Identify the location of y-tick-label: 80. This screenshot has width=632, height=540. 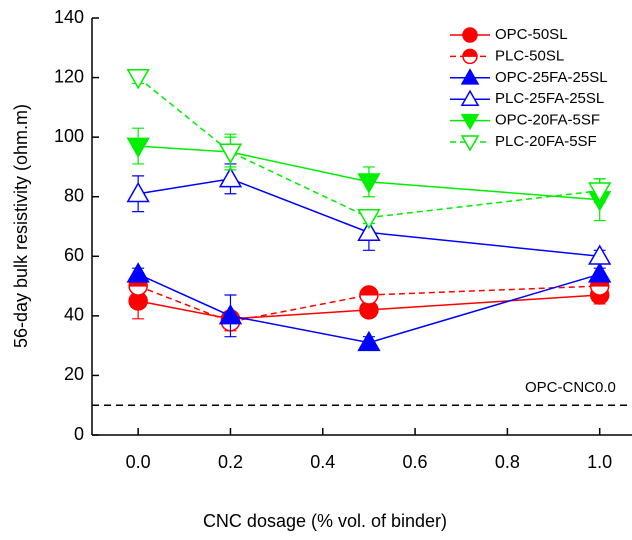
(74, 195).